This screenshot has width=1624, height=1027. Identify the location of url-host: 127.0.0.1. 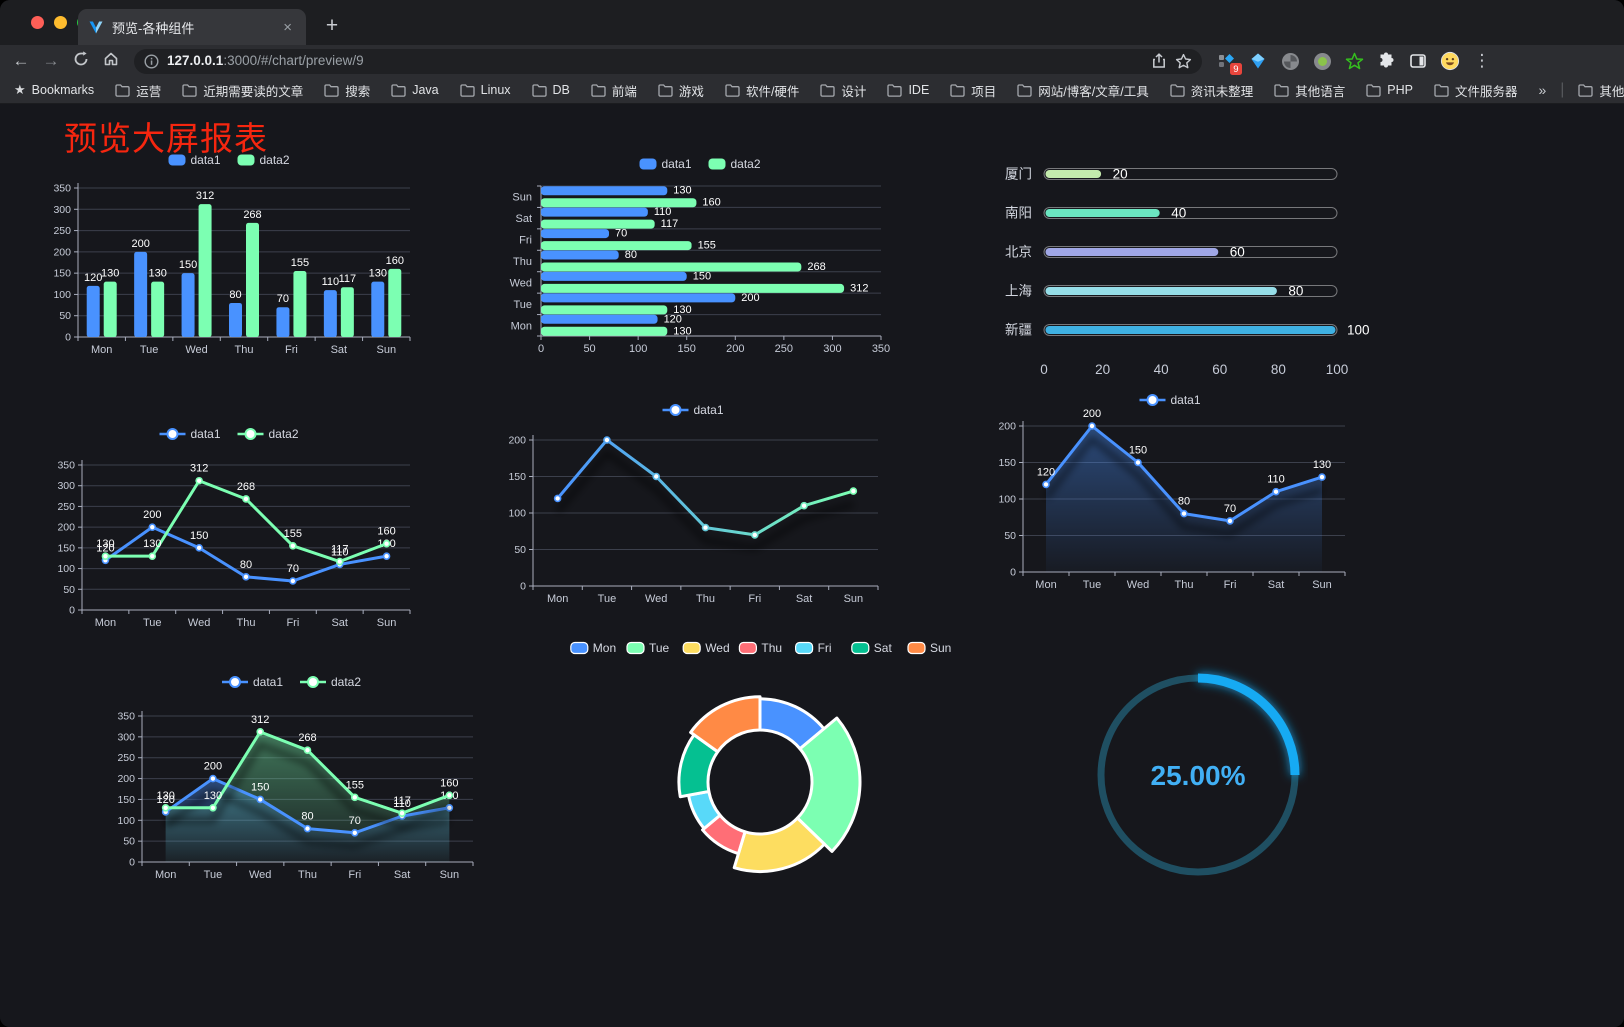
(195, 60).